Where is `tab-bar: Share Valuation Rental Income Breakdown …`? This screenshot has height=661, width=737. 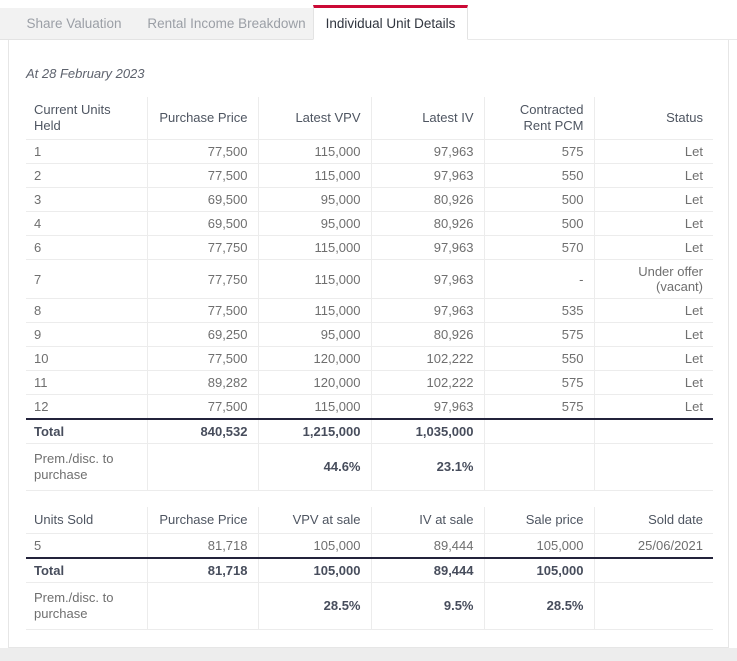 tab-bar: Share Valuation Rental Income Breakdown … is located at coordinates (368, 20).